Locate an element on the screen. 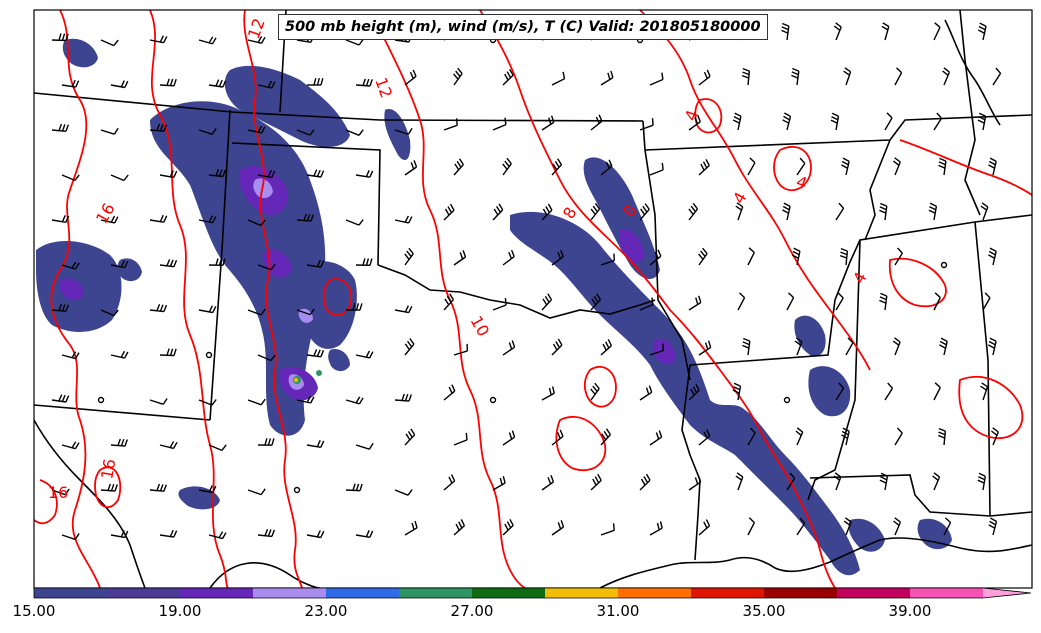 Image resolution: width=1041 pixels, height=633 pixels. colorbar-tick-label: 35.00 is located at coordinates (764, 611).